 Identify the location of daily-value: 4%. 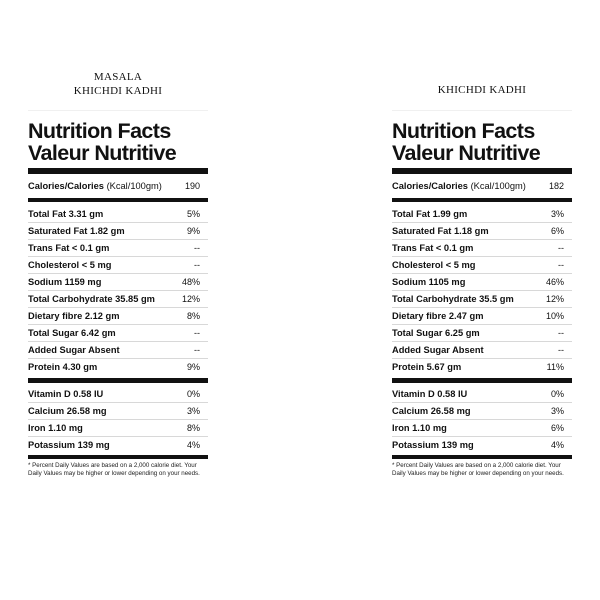
(557, 445).